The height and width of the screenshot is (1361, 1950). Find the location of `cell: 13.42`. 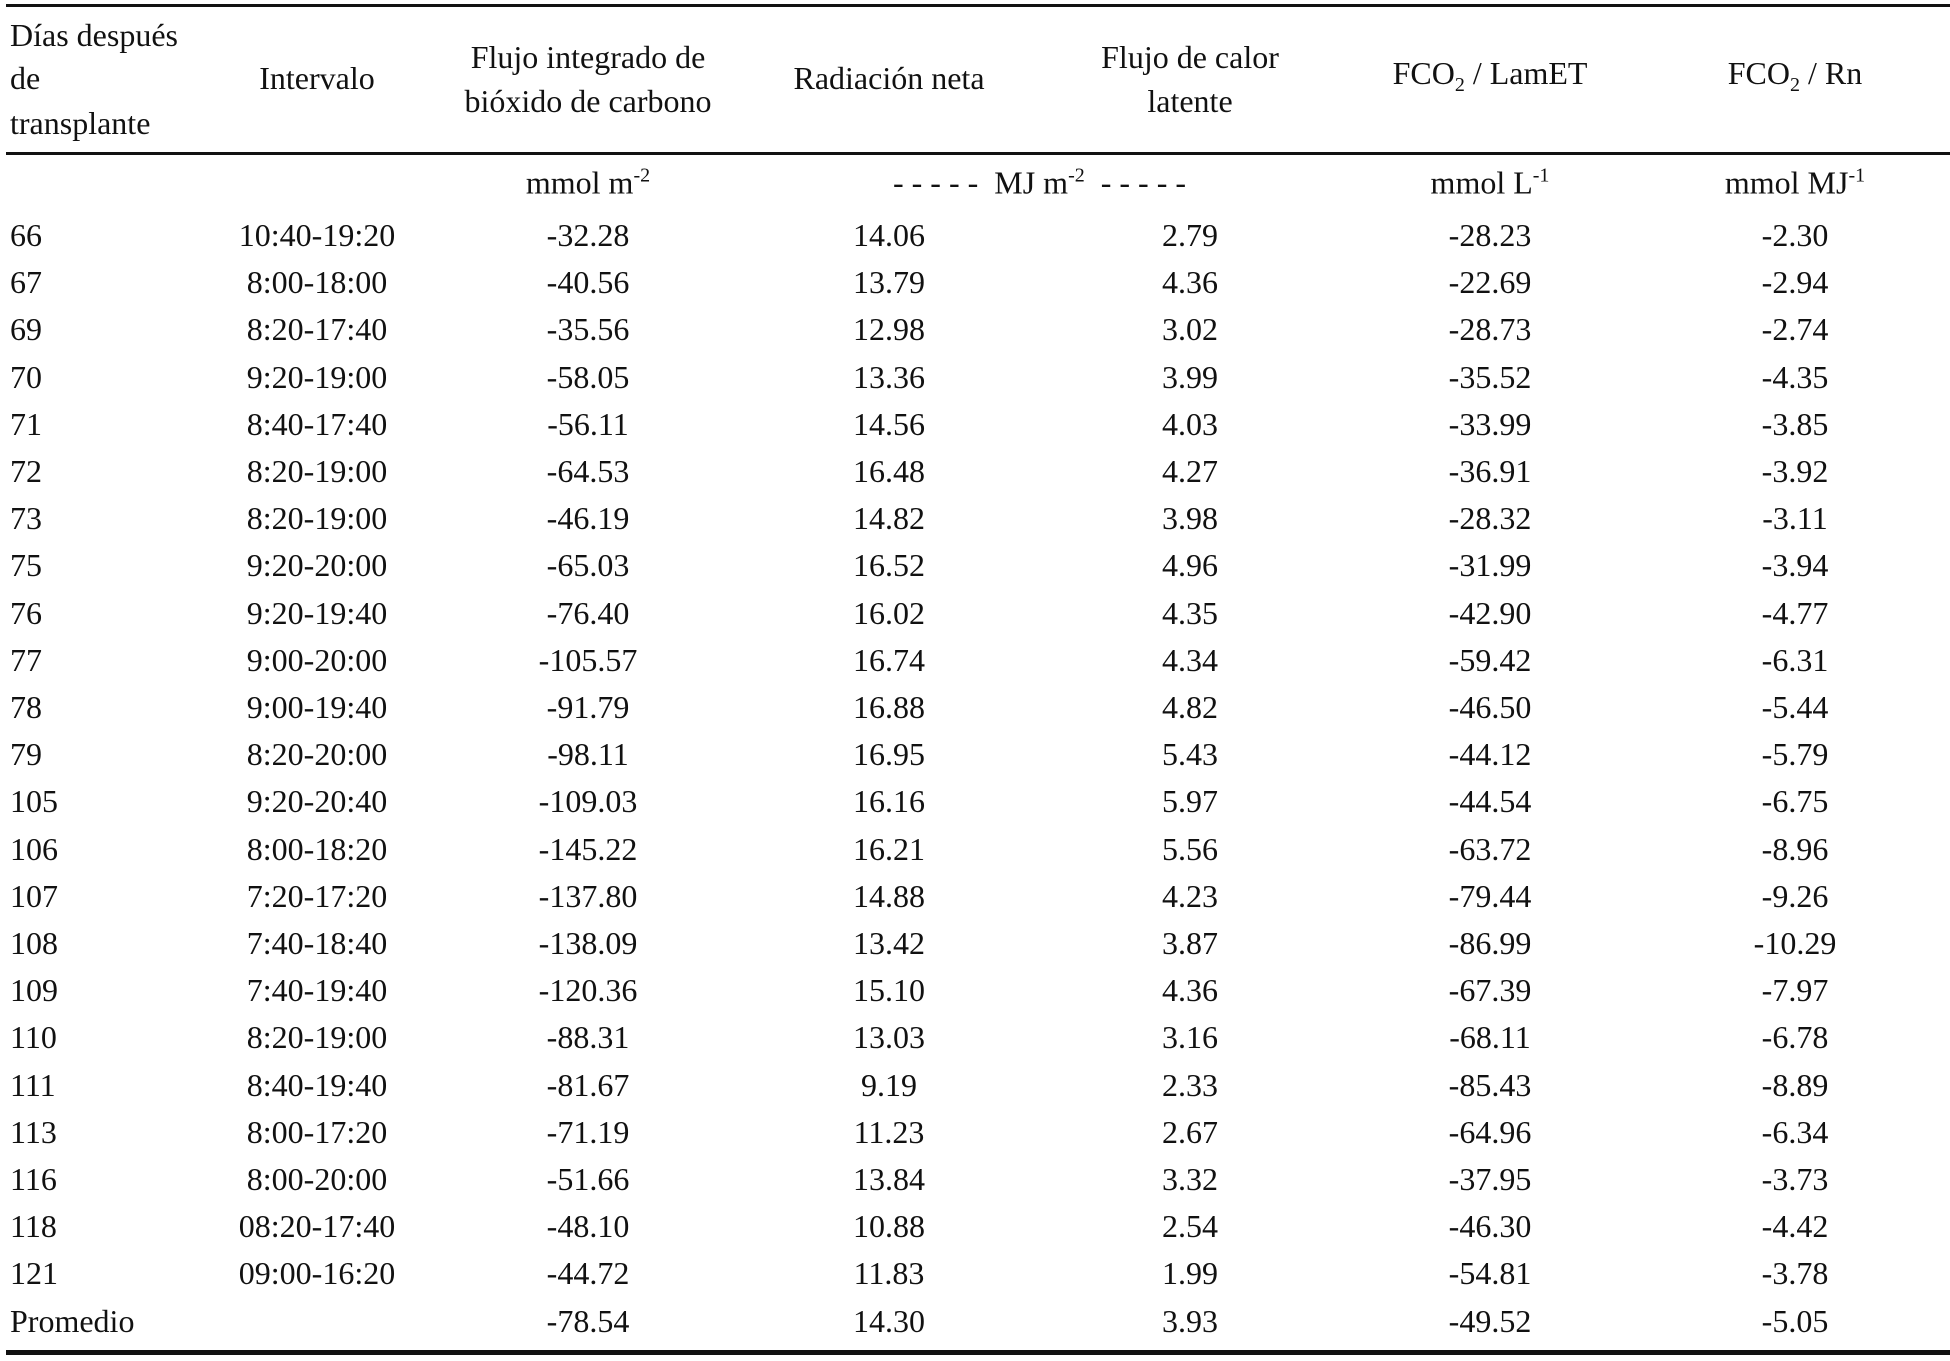

cell: 13.42 is located at coordinates (889, 943).